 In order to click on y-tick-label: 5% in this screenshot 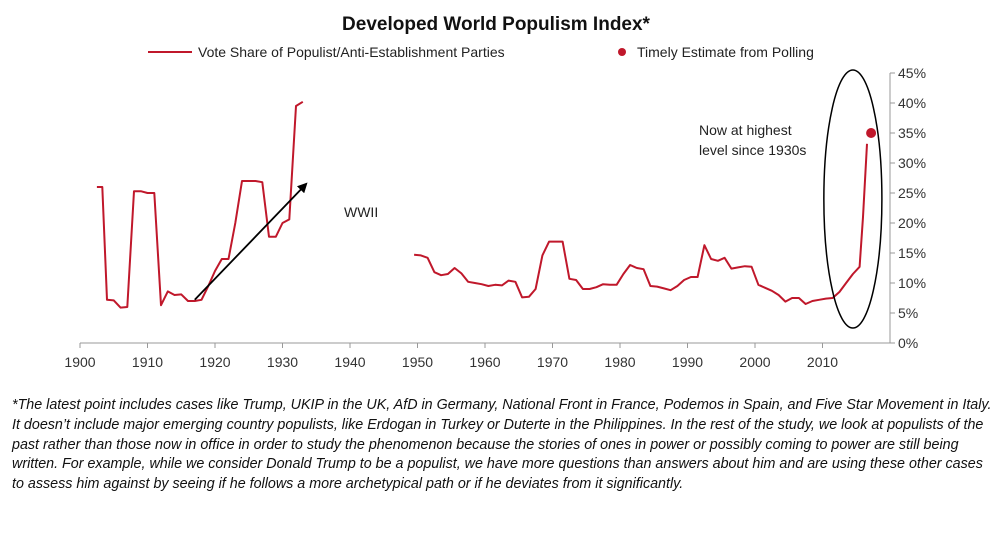, I will do `click(908, 313)`.